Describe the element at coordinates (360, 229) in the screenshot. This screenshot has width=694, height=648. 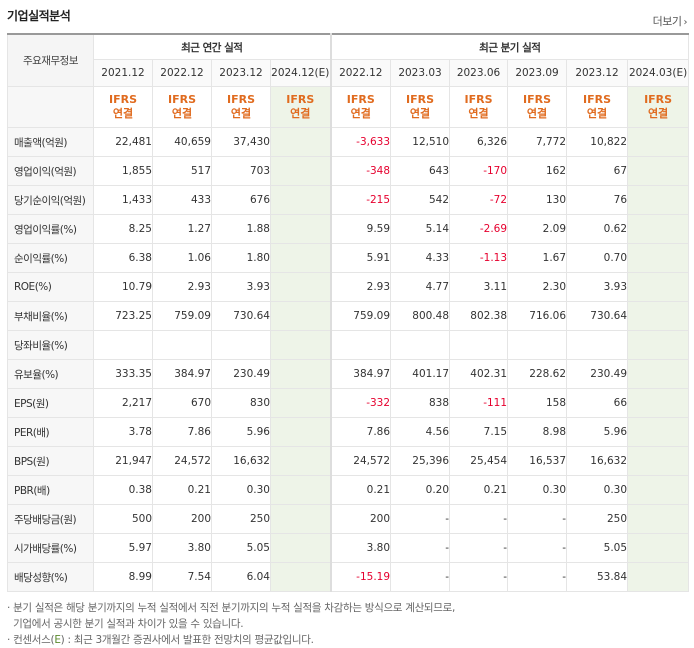
I see `quarter-value: 9.59` at that location.